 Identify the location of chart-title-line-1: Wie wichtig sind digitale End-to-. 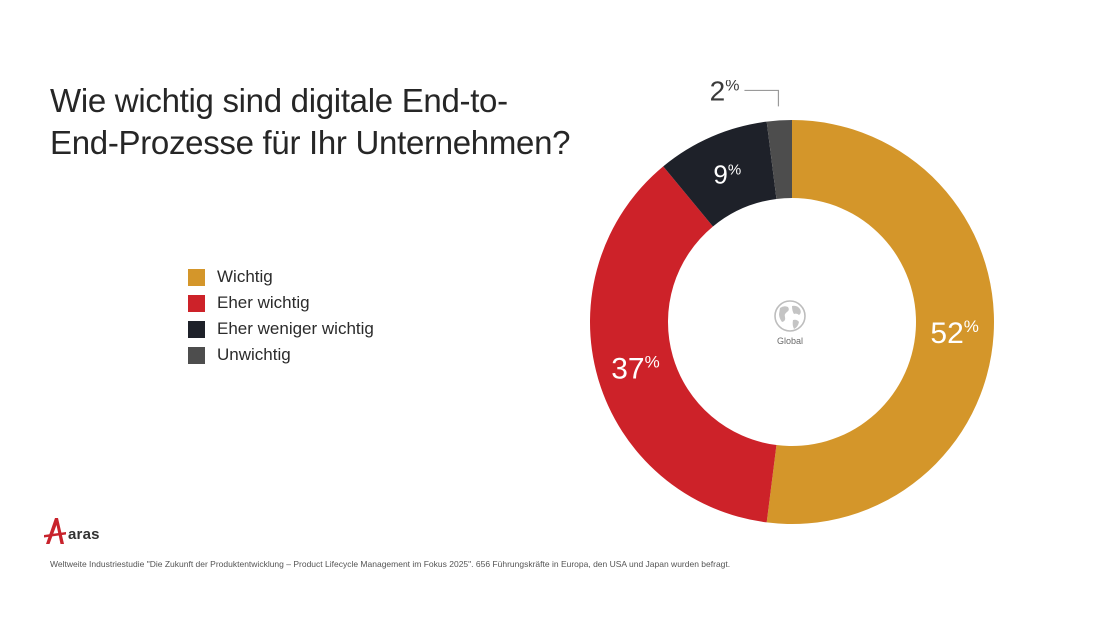
(279, 100).